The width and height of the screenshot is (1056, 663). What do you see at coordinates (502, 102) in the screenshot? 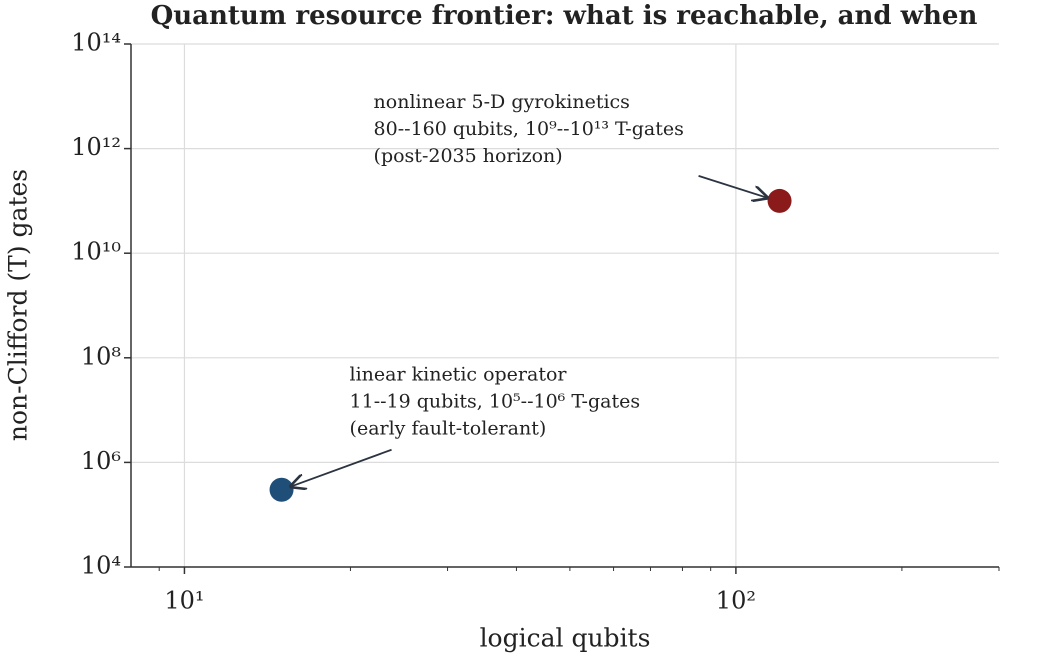
I see `annotation-text: nonlinear 5-D gyrokinetics` at bounding box center [502, 102].